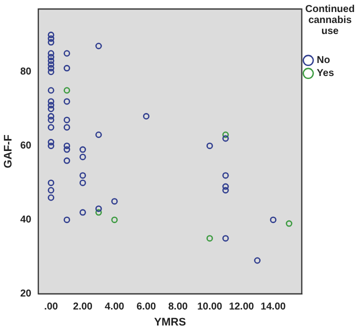 The width and height of the screenshot is (358, 329). What do you see at coordinates (51, 307) in the screenshot?
I see `x-tick-label: .00` at bounding box center [51, 307].